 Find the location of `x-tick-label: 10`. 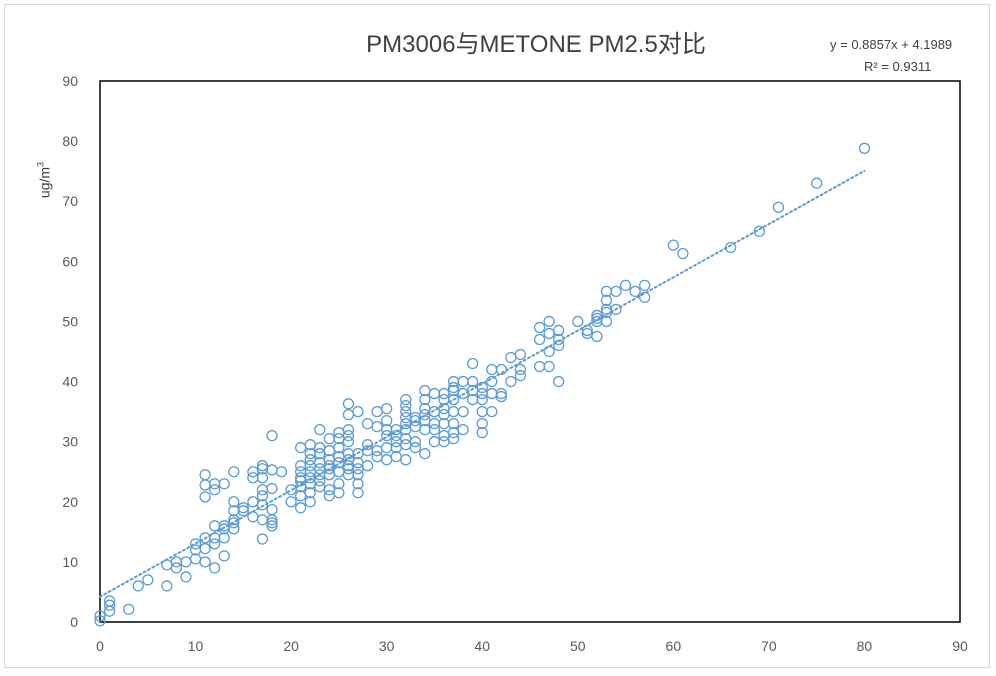

x-tick-label: 10 is located at coordinates (196, 646).